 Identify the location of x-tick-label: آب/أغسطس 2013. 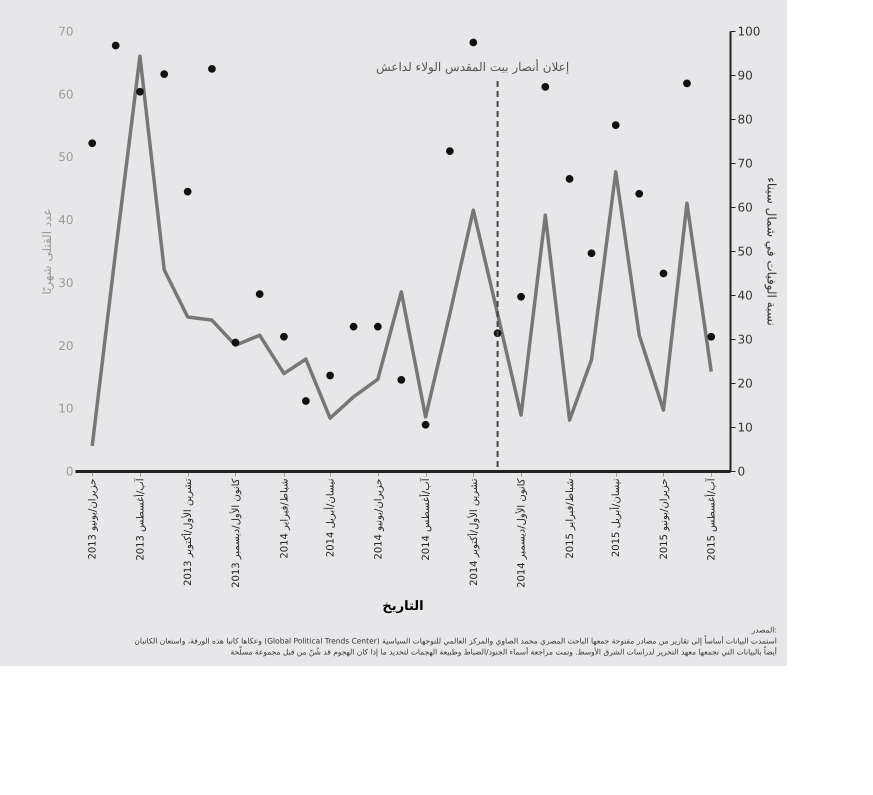
(139, 519).